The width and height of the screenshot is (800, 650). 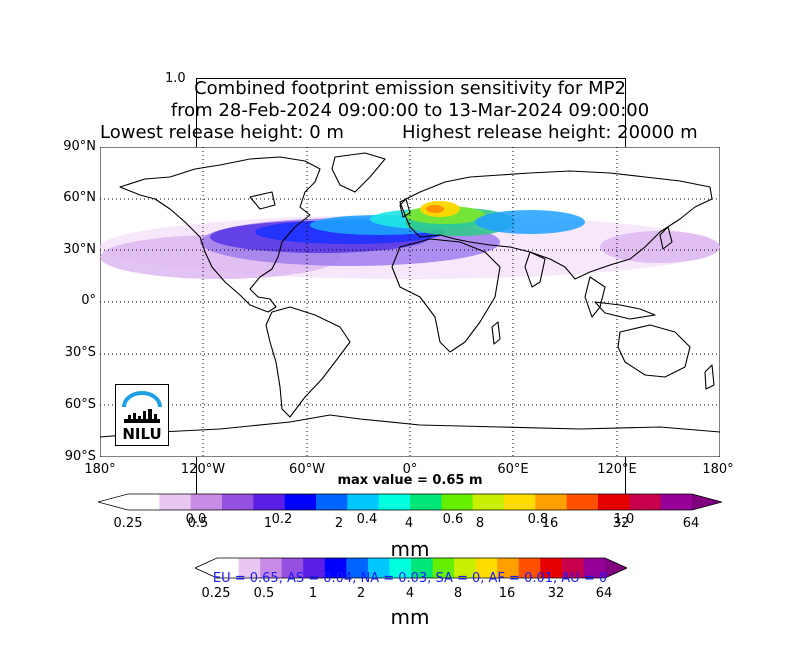 What do you see at coordinates (80, 456) in the screenshot?
I see `lat-label-90s: 90°S` at bounding box center [80, 456].